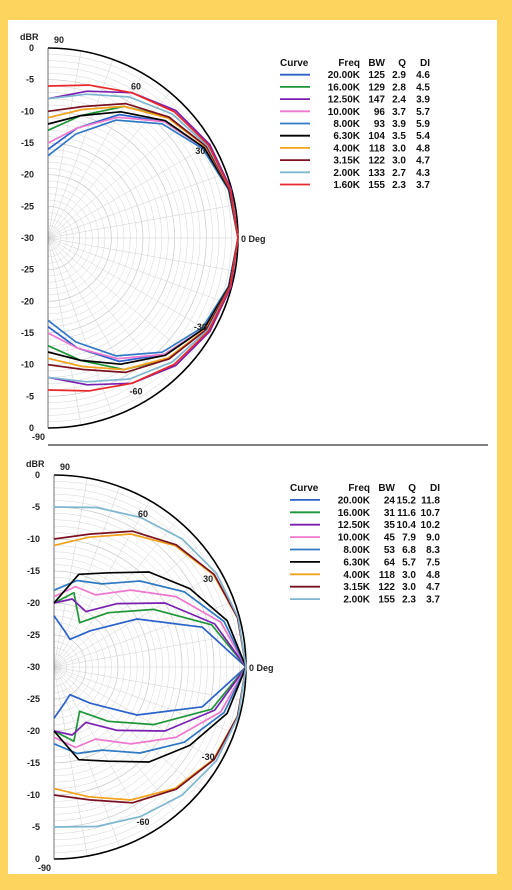 The image size is (512, 890). Describe the element at coordinates (409, 550) in the screenshot. I see `legend-q: 6.8` at that location.